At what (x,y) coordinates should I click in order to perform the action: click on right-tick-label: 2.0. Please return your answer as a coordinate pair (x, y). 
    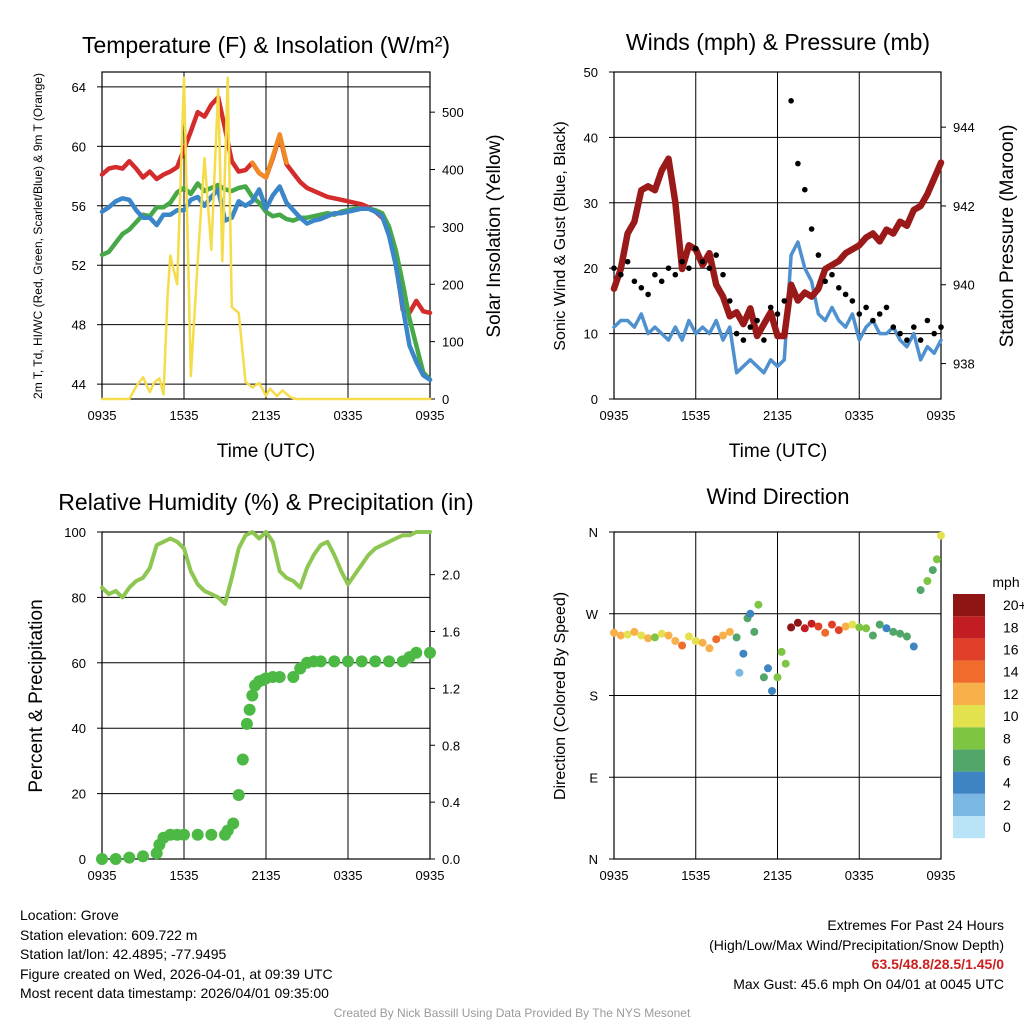
    Looking at the image, I should click on (451, 575).